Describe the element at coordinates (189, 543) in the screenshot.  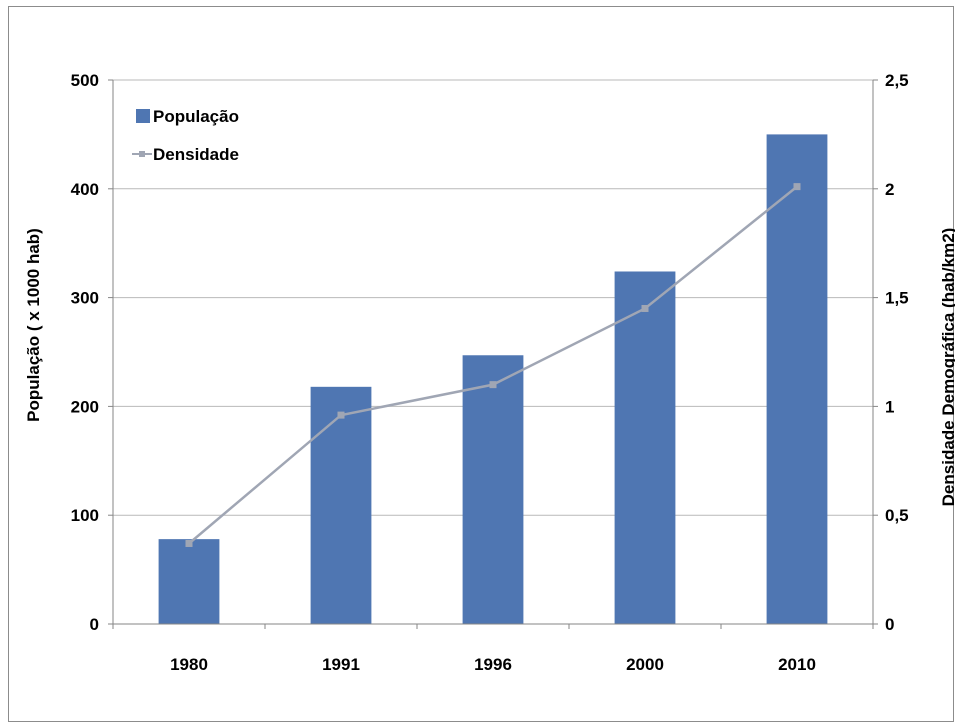
I see `point-densidade-1980` at that location.